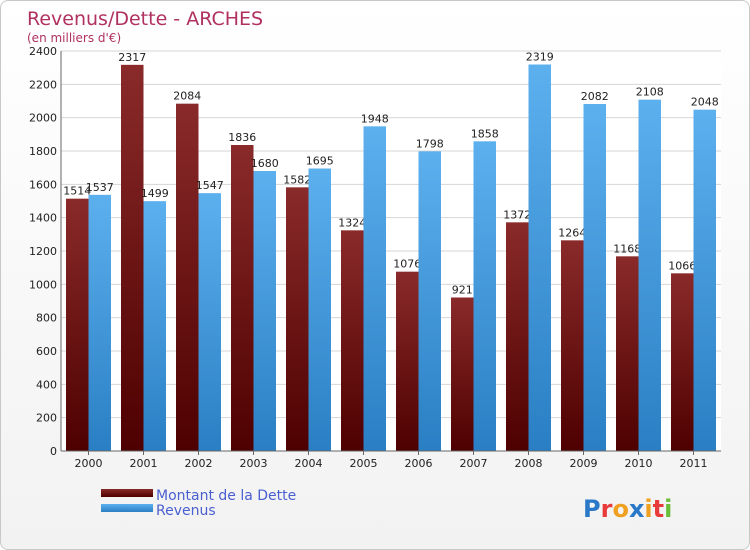 This screenshot has width=750, height=550. What do you see at coordinates (77, 191) in the screenshot?
I see `data-label: 1514` at bounding box center [77, 191].